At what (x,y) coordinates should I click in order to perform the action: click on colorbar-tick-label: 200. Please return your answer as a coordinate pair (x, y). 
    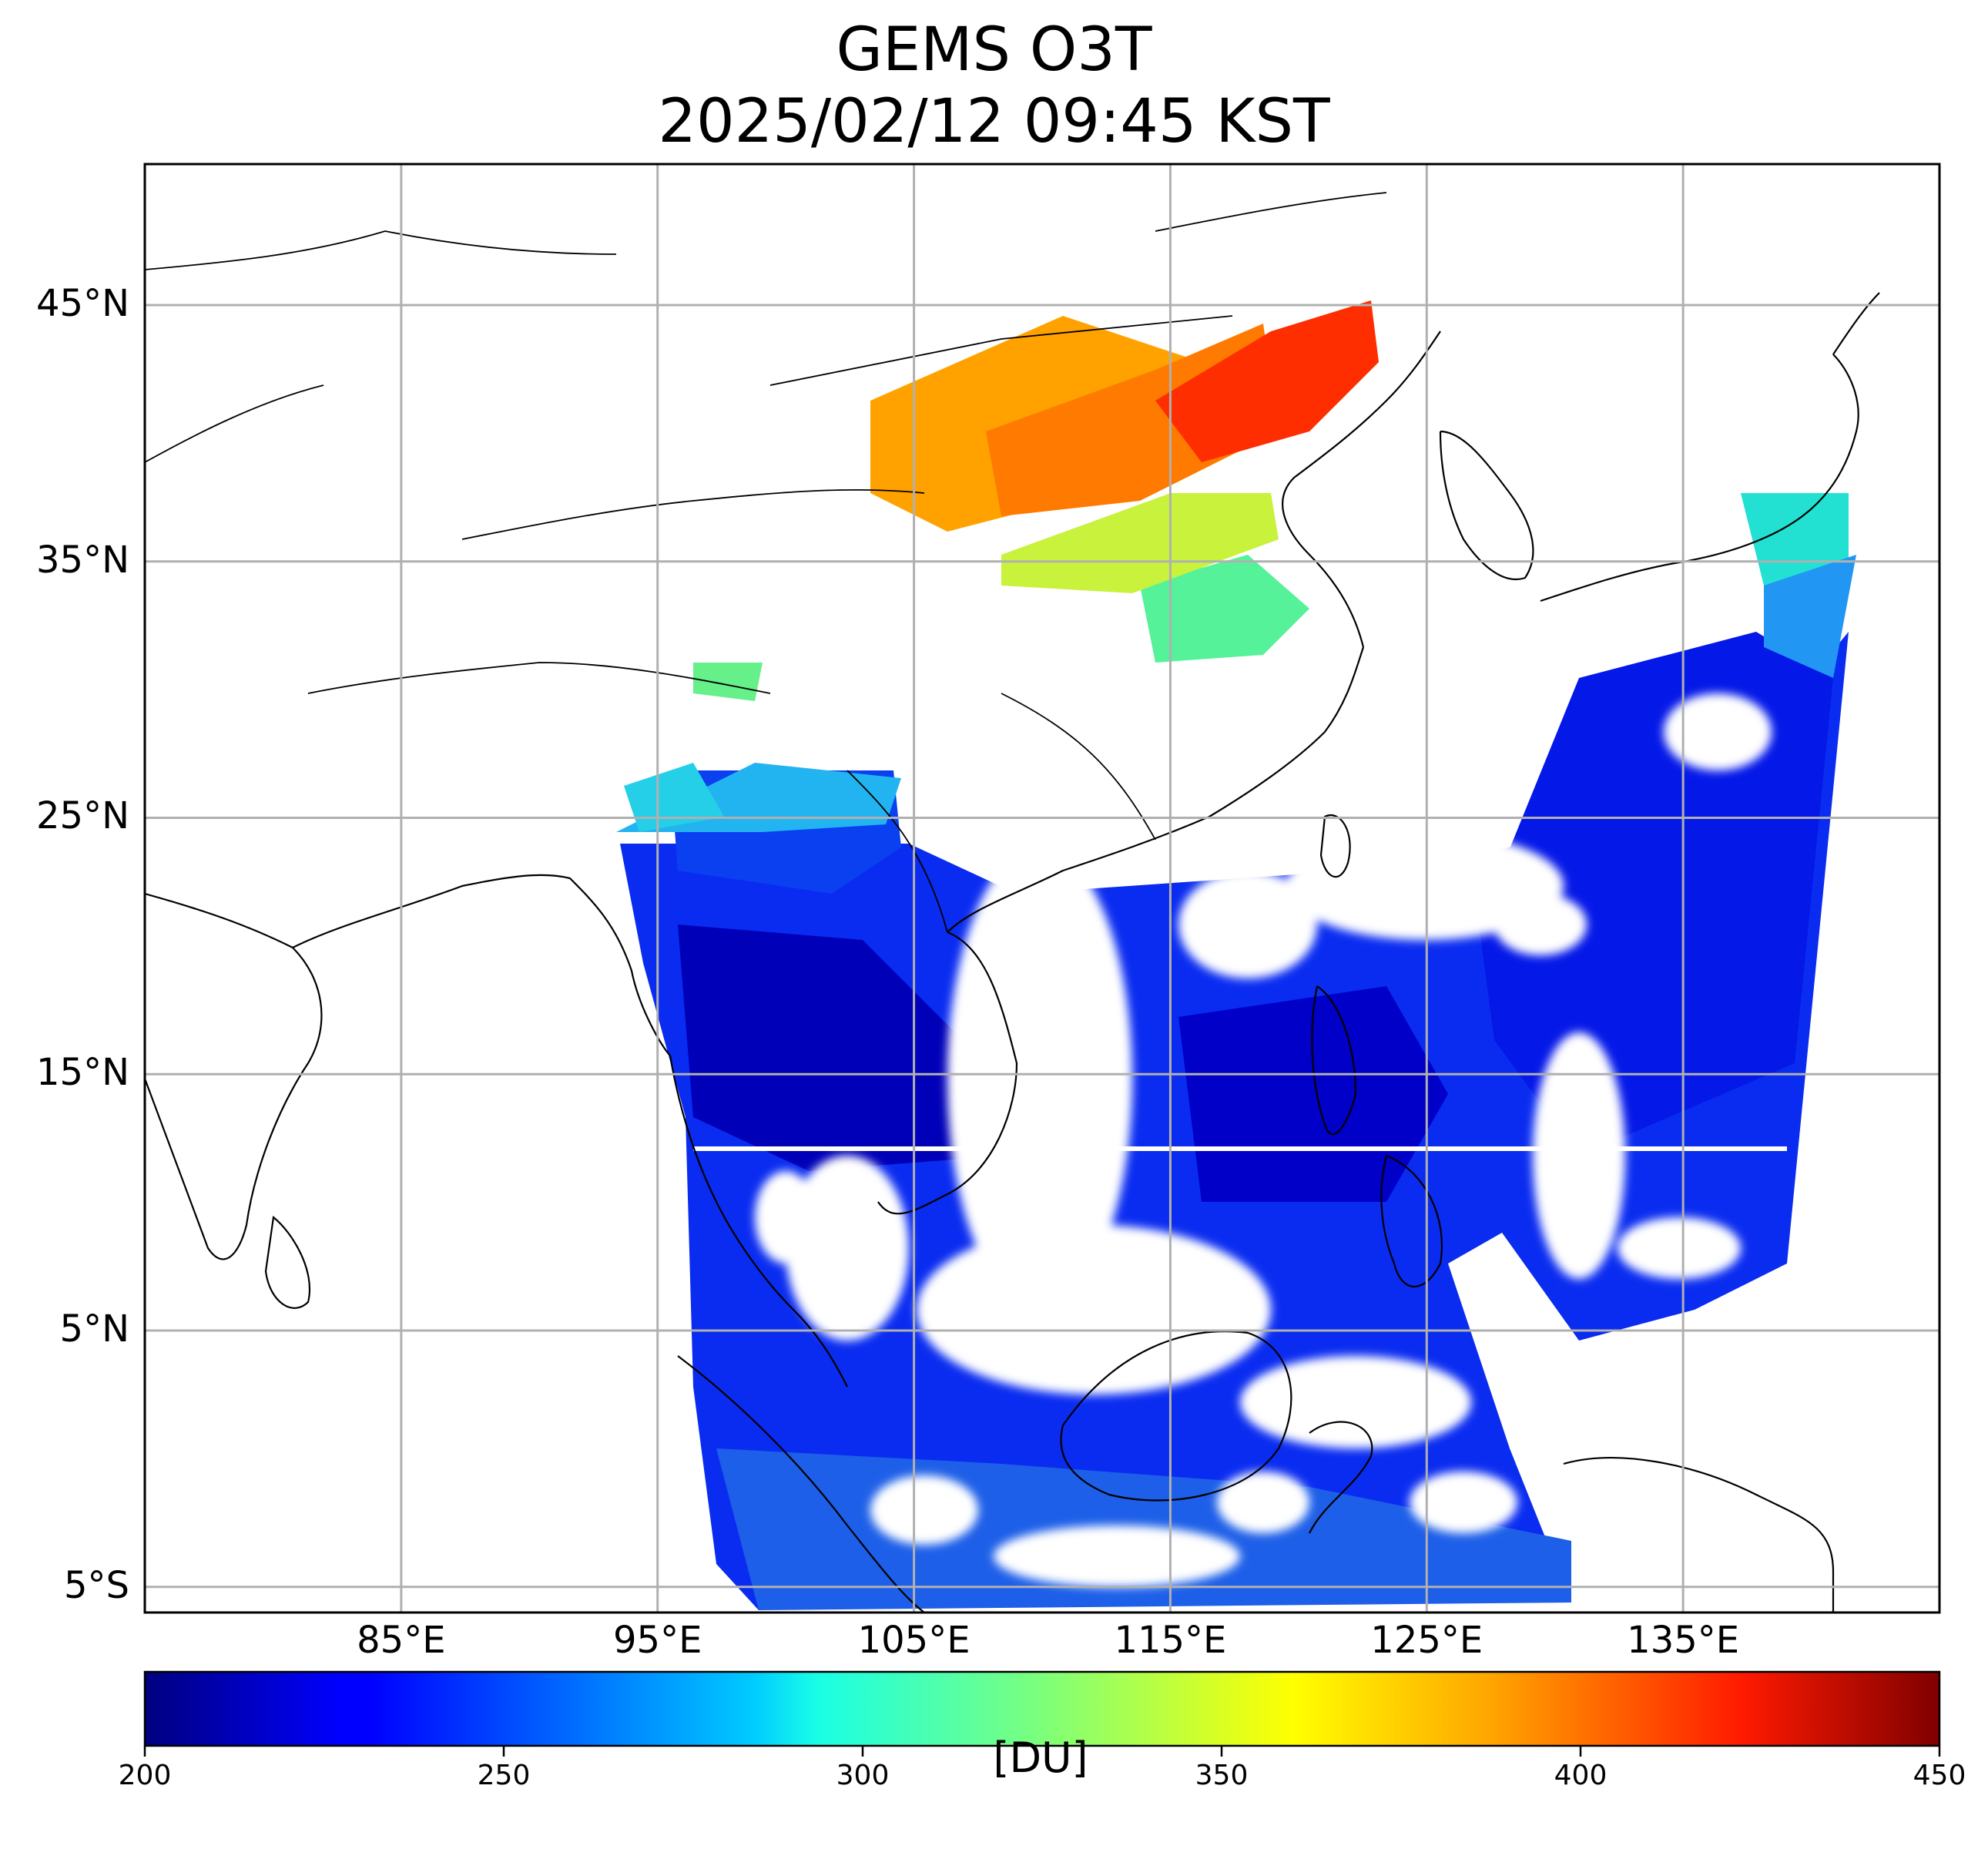
    Looking at the image, I should click on (145, 1775).